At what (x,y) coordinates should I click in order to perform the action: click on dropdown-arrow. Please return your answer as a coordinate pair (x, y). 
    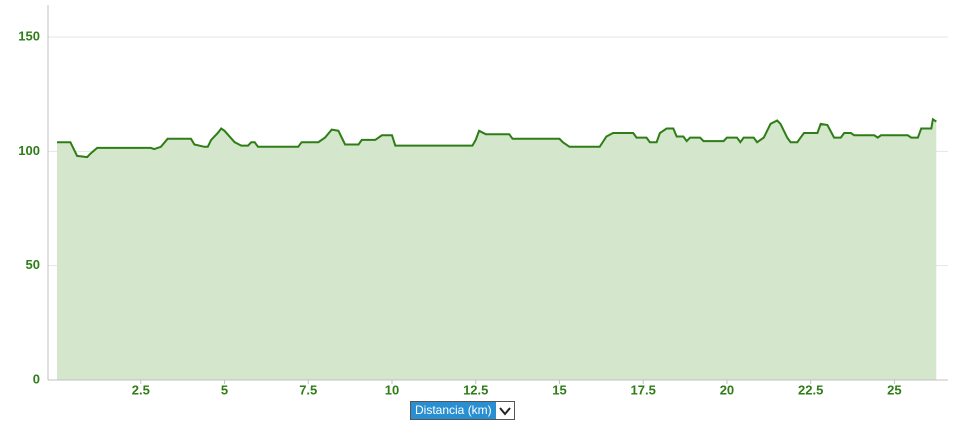
    Looking at the image, I should click on (505, 410).